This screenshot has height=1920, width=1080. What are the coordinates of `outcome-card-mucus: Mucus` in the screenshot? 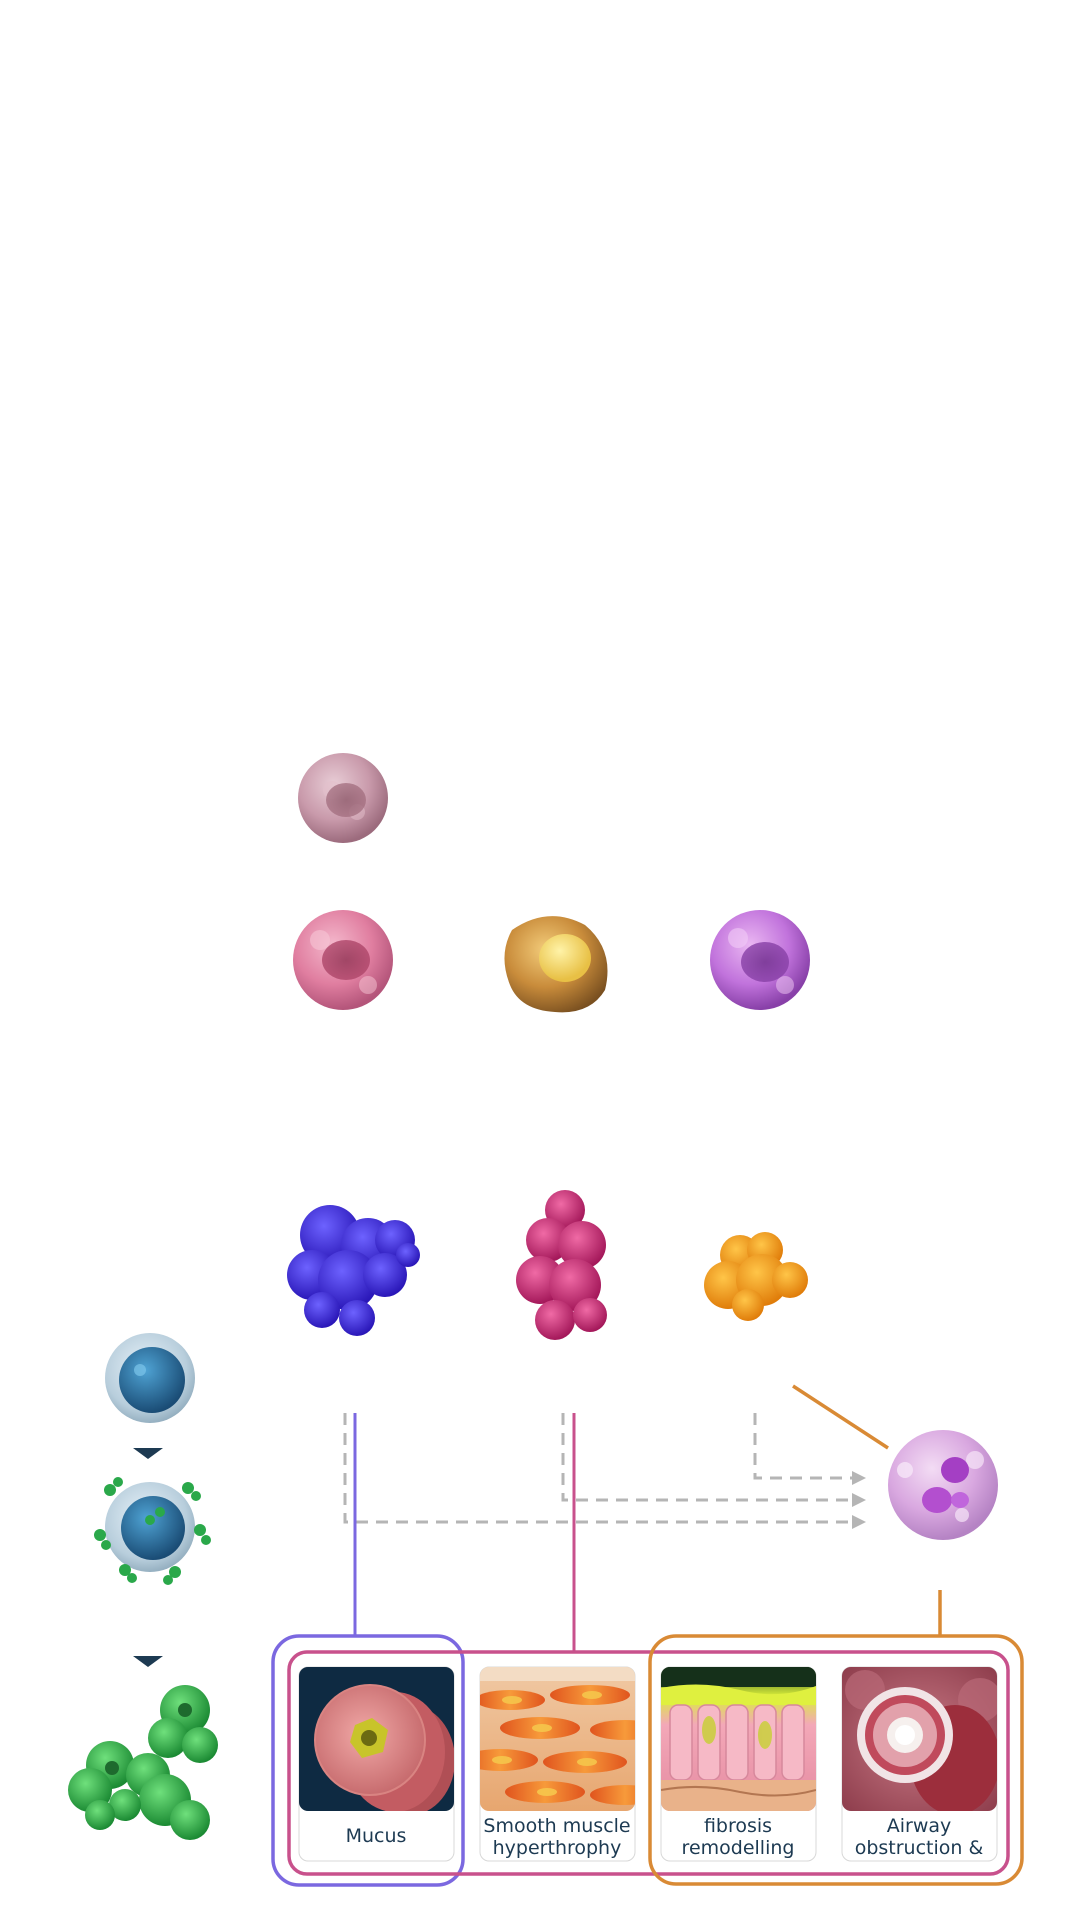 It's located at (376, 1764).